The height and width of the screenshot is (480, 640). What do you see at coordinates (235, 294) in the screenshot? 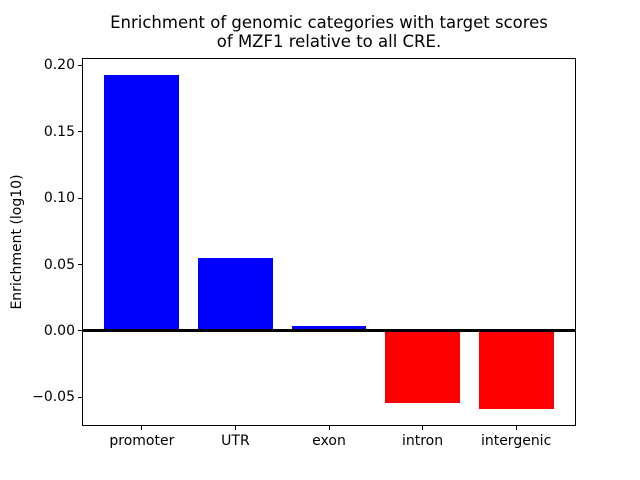
I see `bar-UTR` at bounding box center [235, 294].